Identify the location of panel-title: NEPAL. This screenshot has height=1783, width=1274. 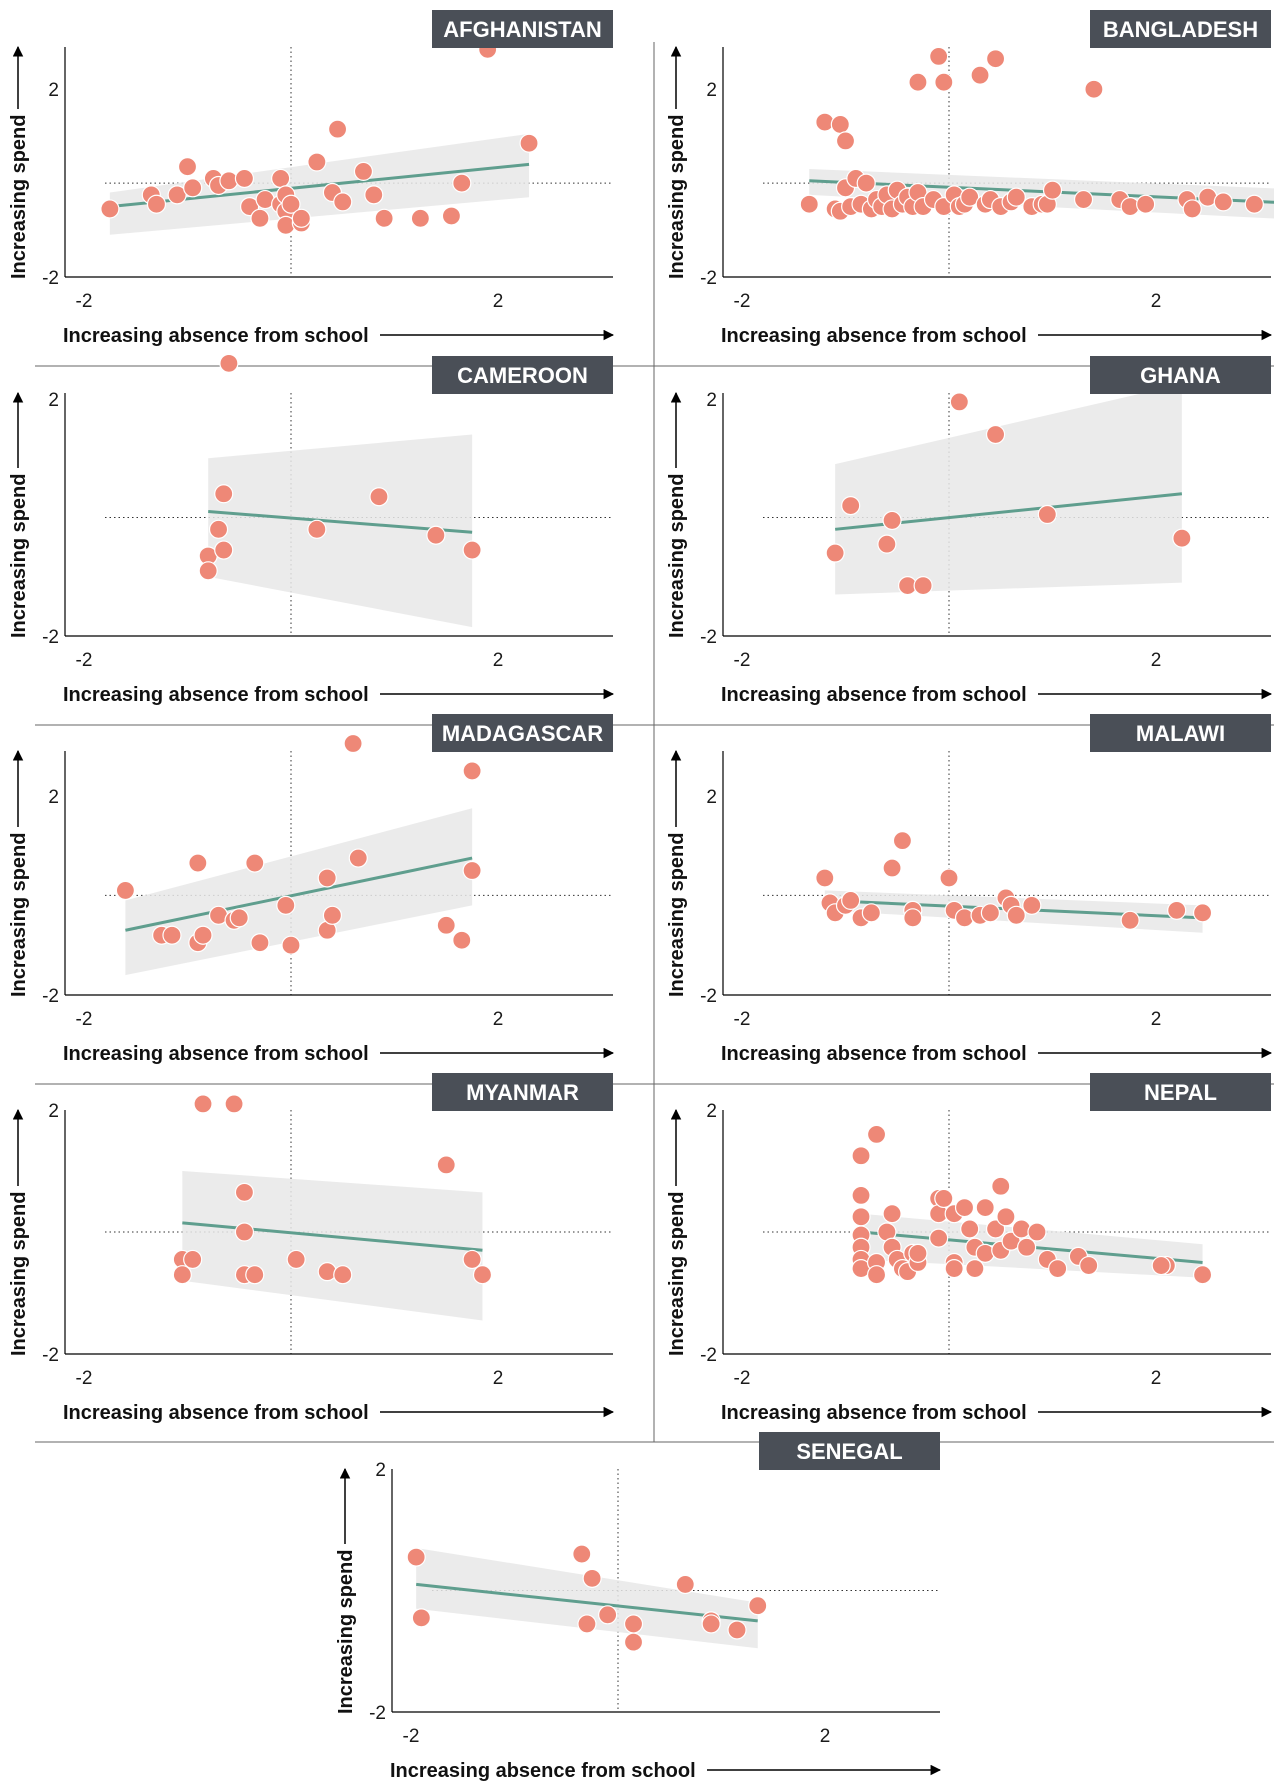
(1180, 1092).